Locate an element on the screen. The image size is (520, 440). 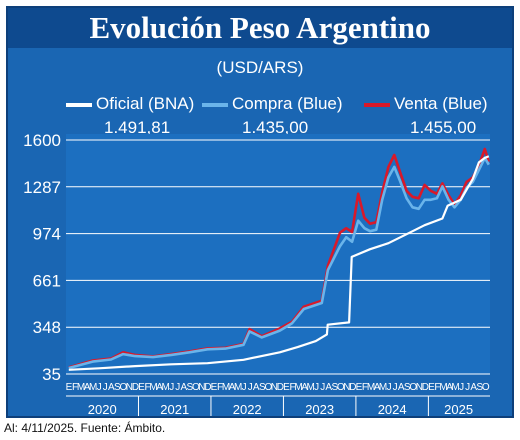
y-tick-label: 1600 is located at coordinates (42, 140).